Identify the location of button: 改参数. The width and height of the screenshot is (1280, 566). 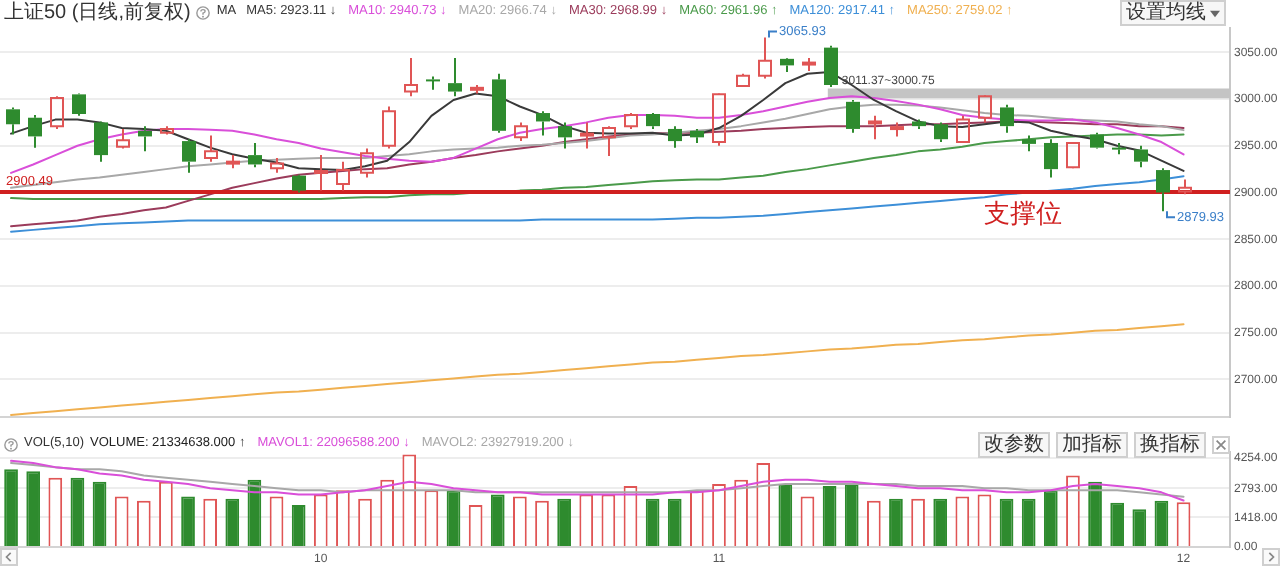
(1014, 445).